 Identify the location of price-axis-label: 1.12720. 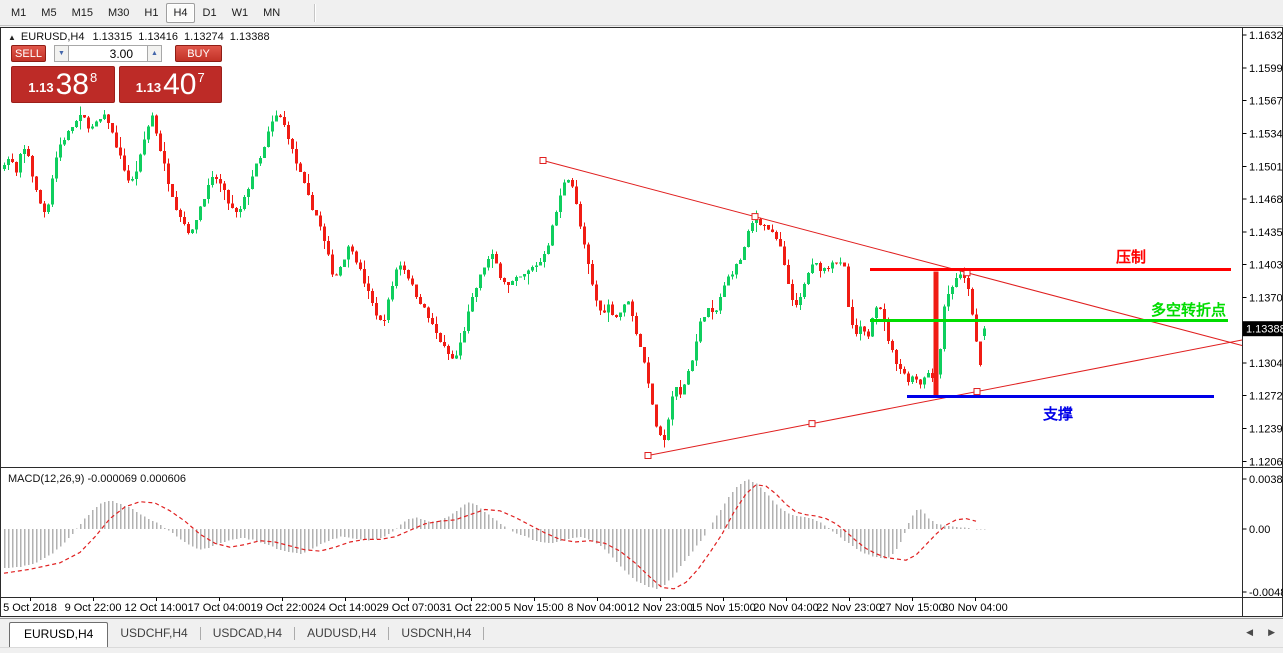
(1266, 397).